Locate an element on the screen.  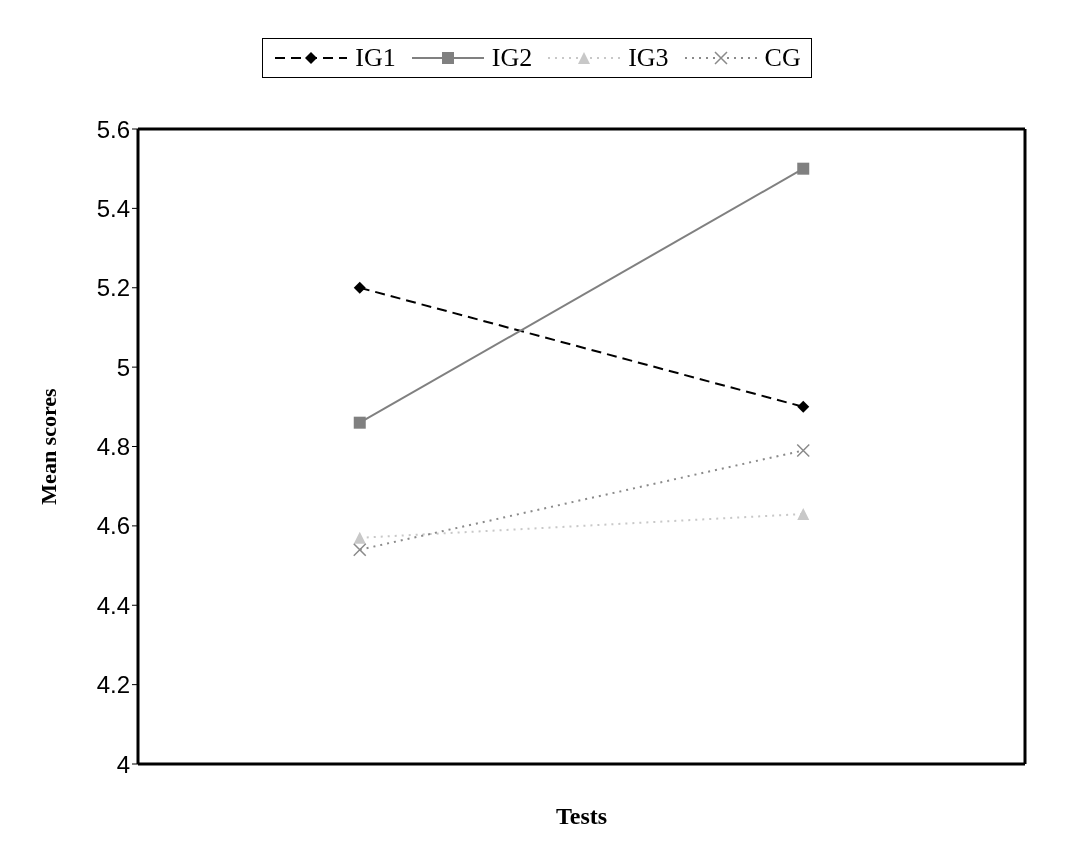
y-tick-label: 5.2 is located at coordinates (113, 288).